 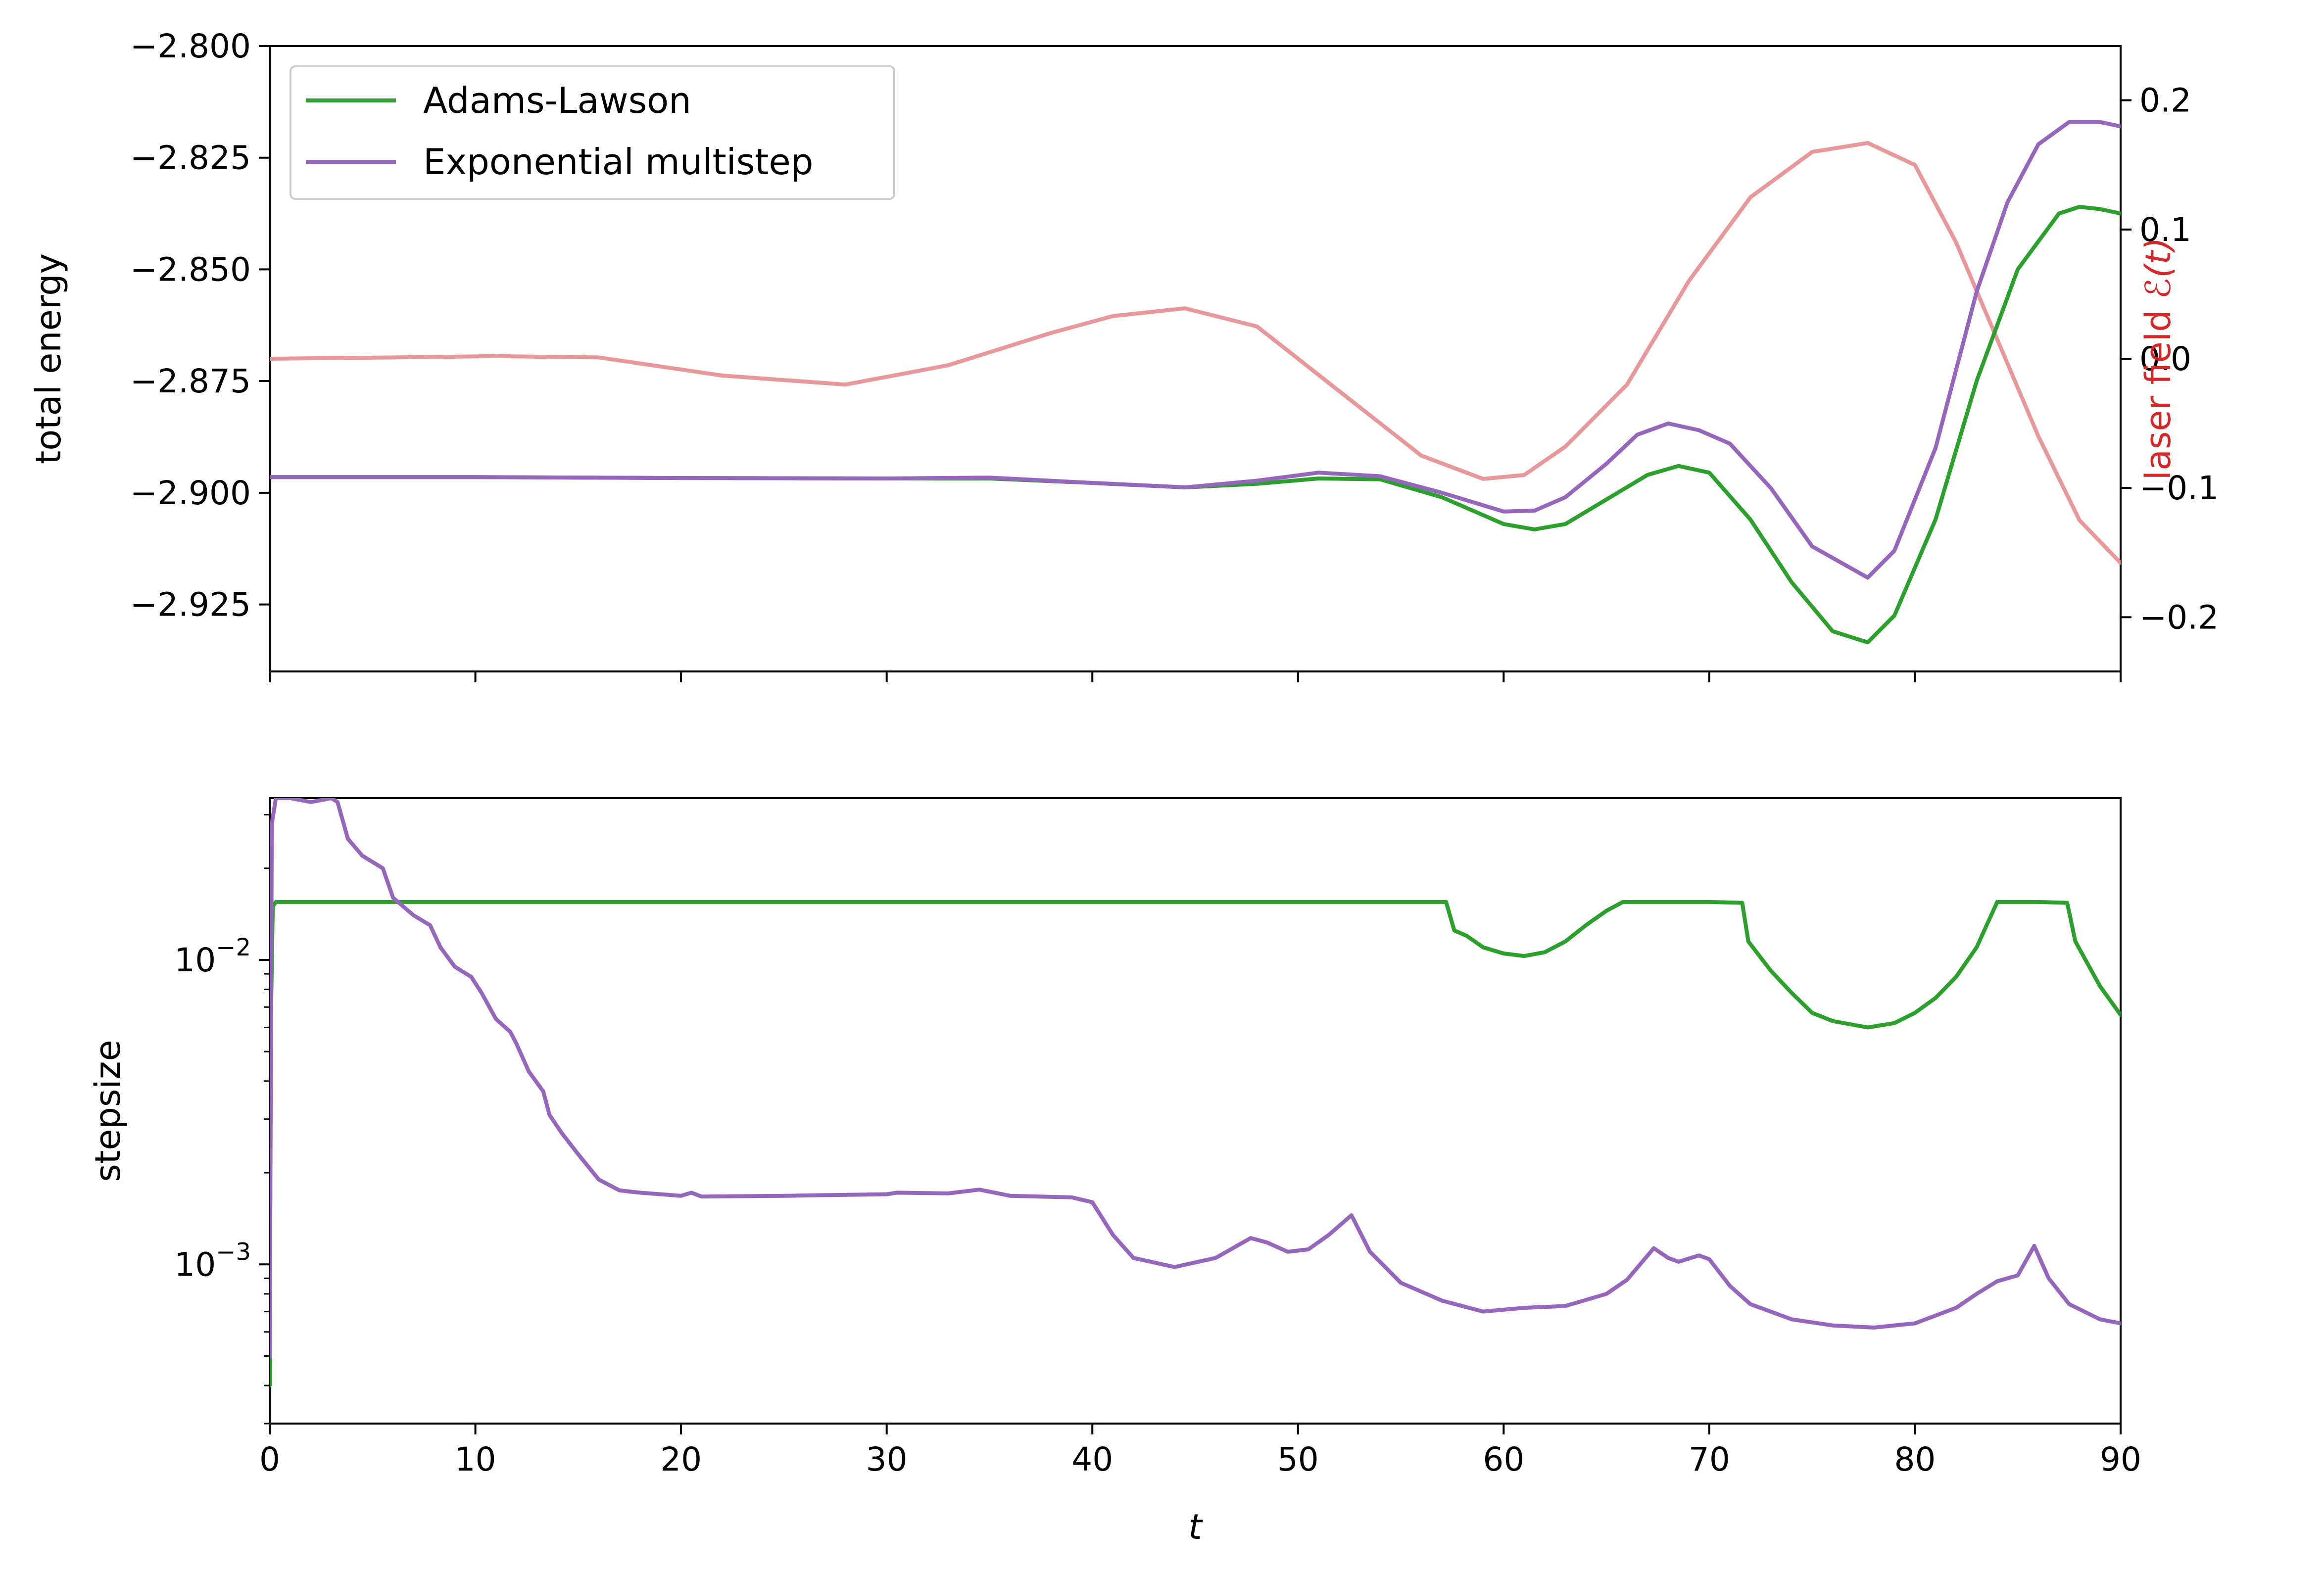 I want to click on top-y-tick-label: −2.900, so click(x=190, y=493).